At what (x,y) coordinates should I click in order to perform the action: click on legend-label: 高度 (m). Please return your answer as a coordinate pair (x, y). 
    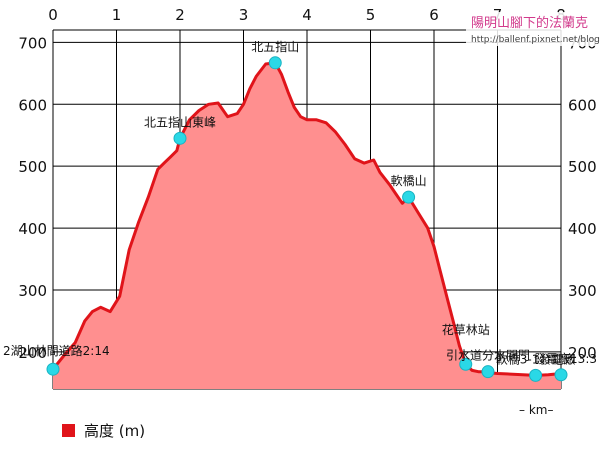
    Looking at the image, I should click on (114, 431).